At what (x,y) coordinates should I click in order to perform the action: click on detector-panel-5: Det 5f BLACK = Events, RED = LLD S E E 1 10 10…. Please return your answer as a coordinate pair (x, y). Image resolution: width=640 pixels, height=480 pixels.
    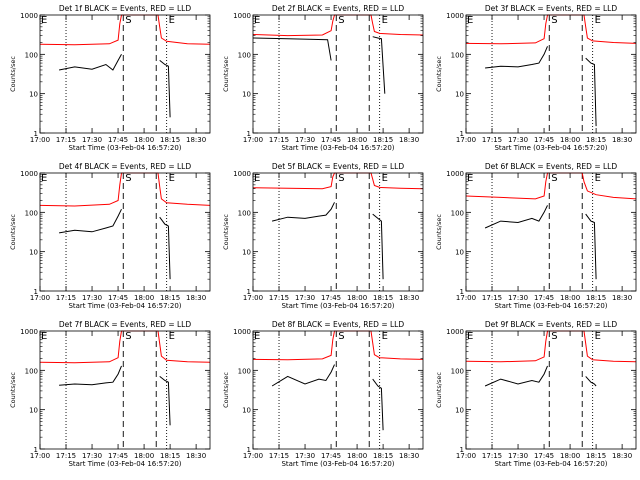
    Looking at the image, I should click on (323, 236).